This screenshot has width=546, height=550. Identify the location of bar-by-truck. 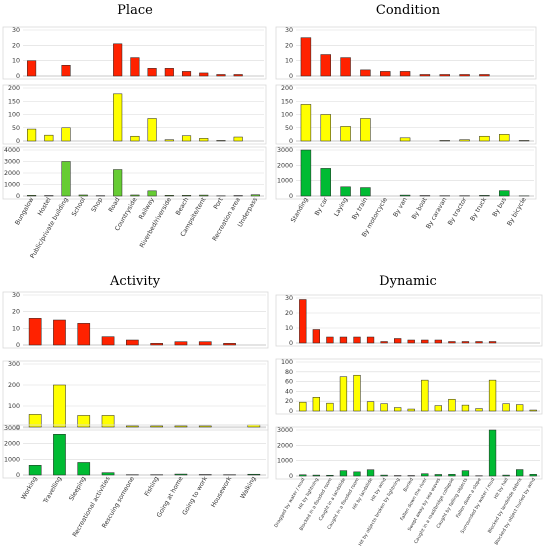
(484, 138).